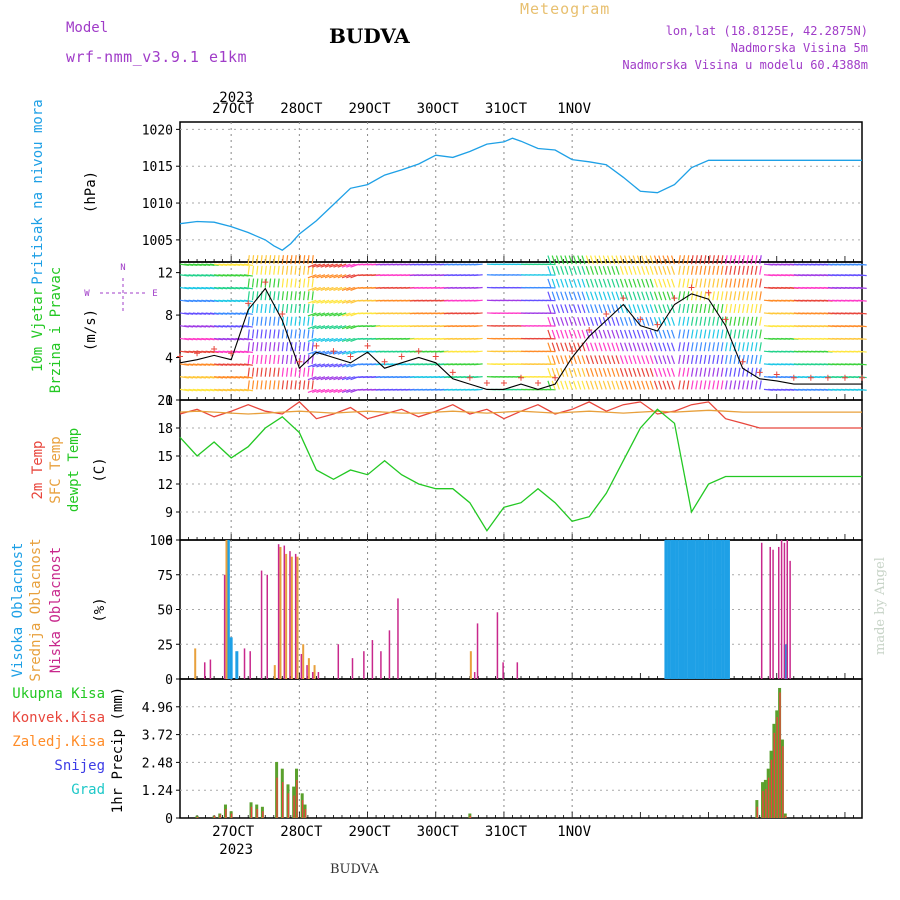 This screenshot has width=900, height=900. What do you see at coordinates (100, 609) in the screenshot?
I see `cloud-unit: (%)` at bounding box center [100, 609].